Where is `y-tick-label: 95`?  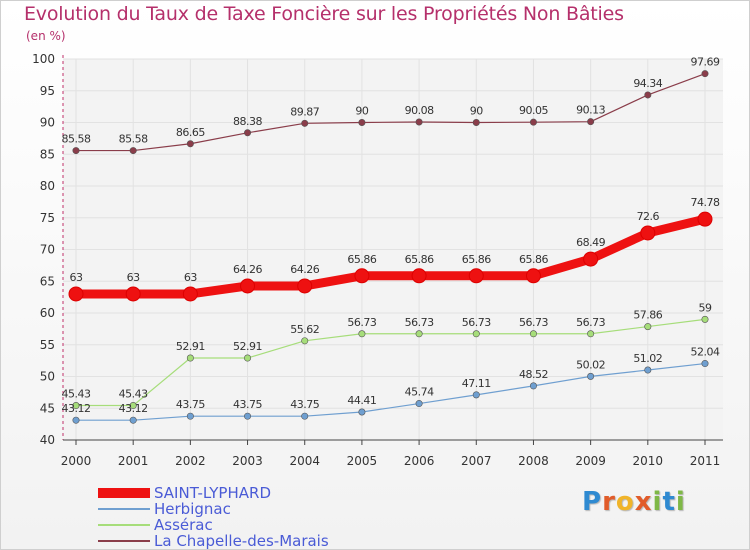
y-tick-label: 95 is located at coordinates (47, 91).